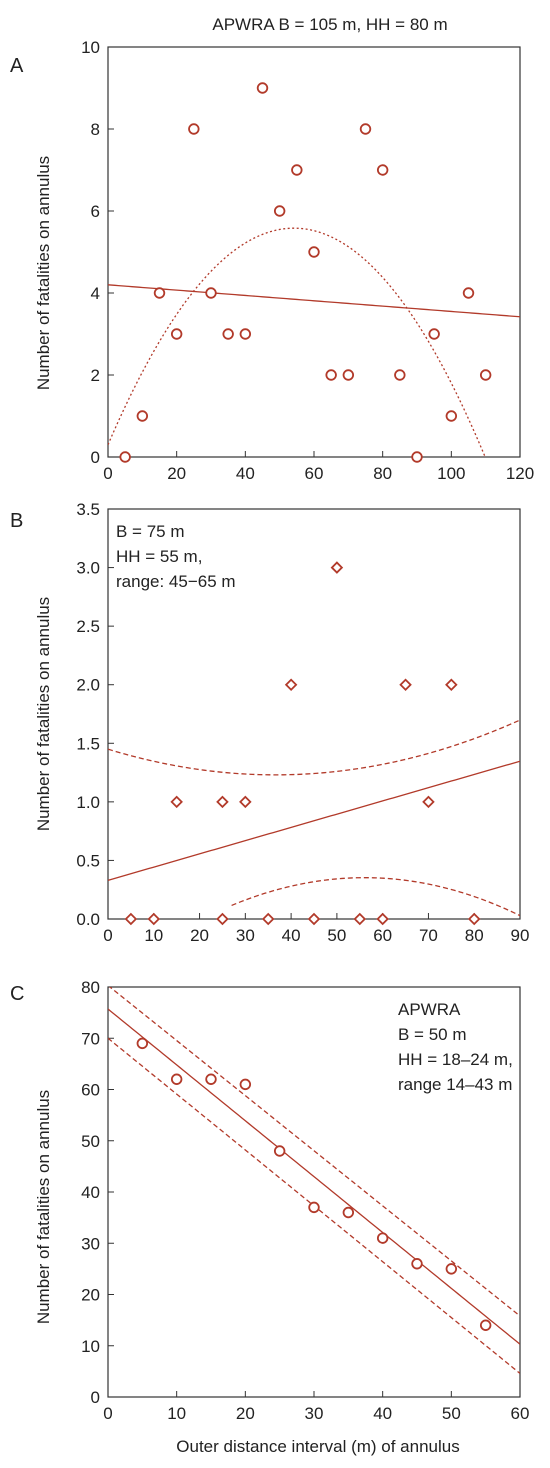 This screenshot has height=1468, width=550. Describe the element at coordinates (107, 1413) in the screenshot. I see `panel-c-x-tick-label: 0` at that location.